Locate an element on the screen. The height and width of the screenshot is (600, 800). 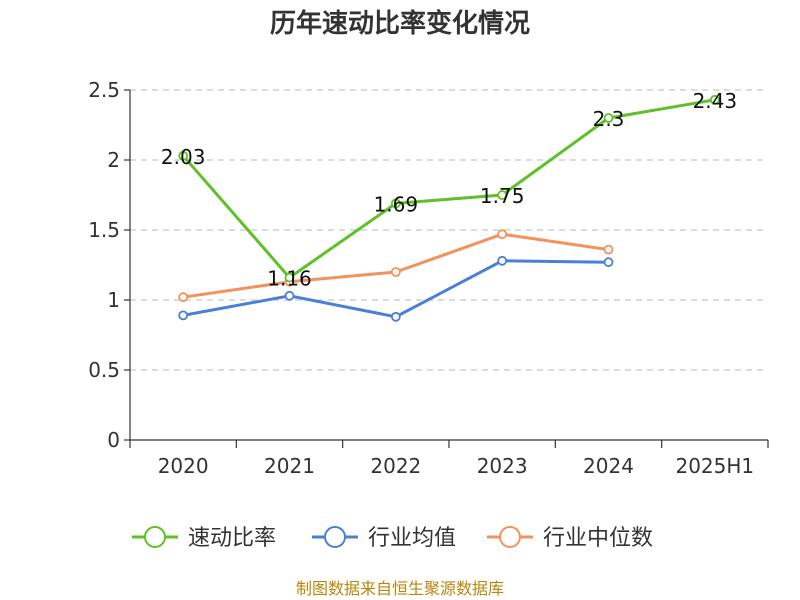
data-label: 1.69 is located at coordinates (396, 204).